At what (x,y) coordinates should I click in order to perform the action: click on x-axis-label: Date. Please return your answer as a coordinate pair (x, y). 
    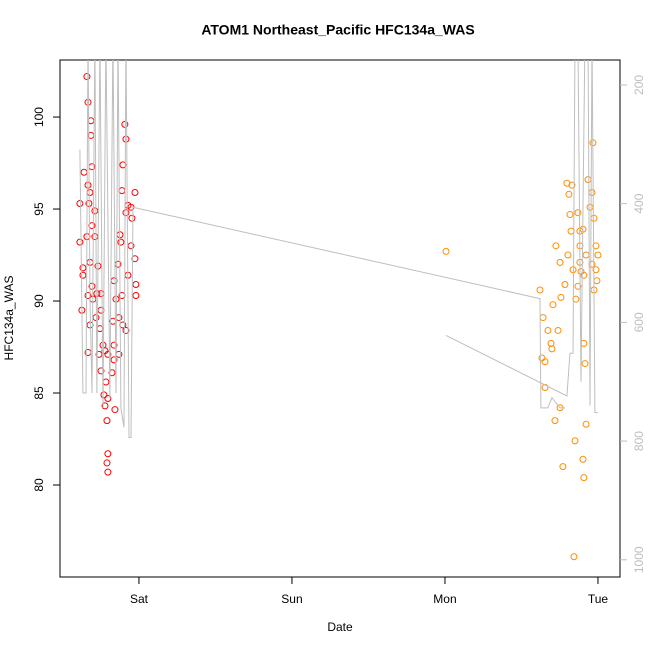
    Looking at the image, I should click on (340, 627).